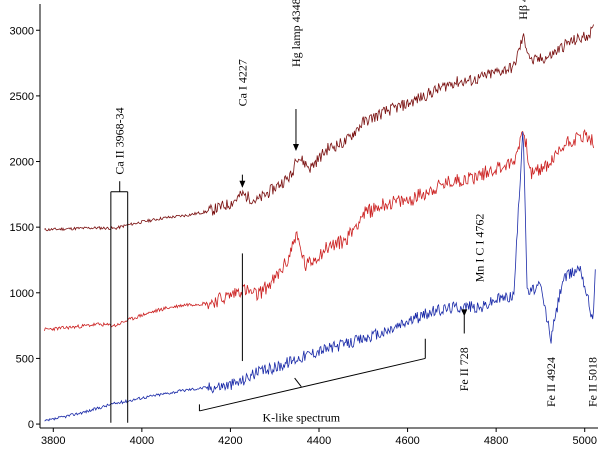 This screenshot has height=450, width=600. What do you see at coordinates (22, 228) in the screenshot?
I see `y-tick-label: 1500` at bounding box center [22, 228].